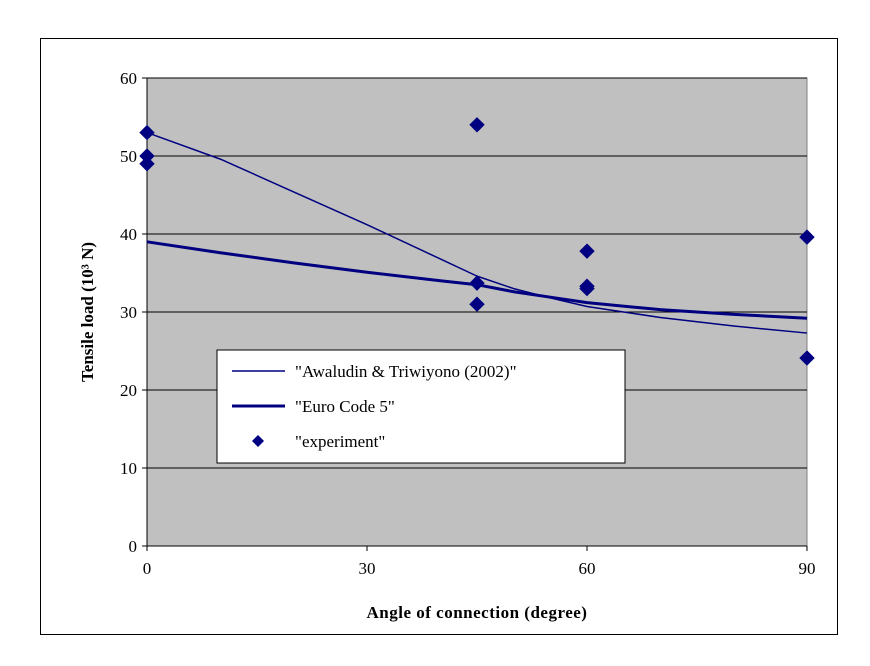 This screenshot has height=666, width=870. I want to click on y-tick-label: 20, so click(128, 390).